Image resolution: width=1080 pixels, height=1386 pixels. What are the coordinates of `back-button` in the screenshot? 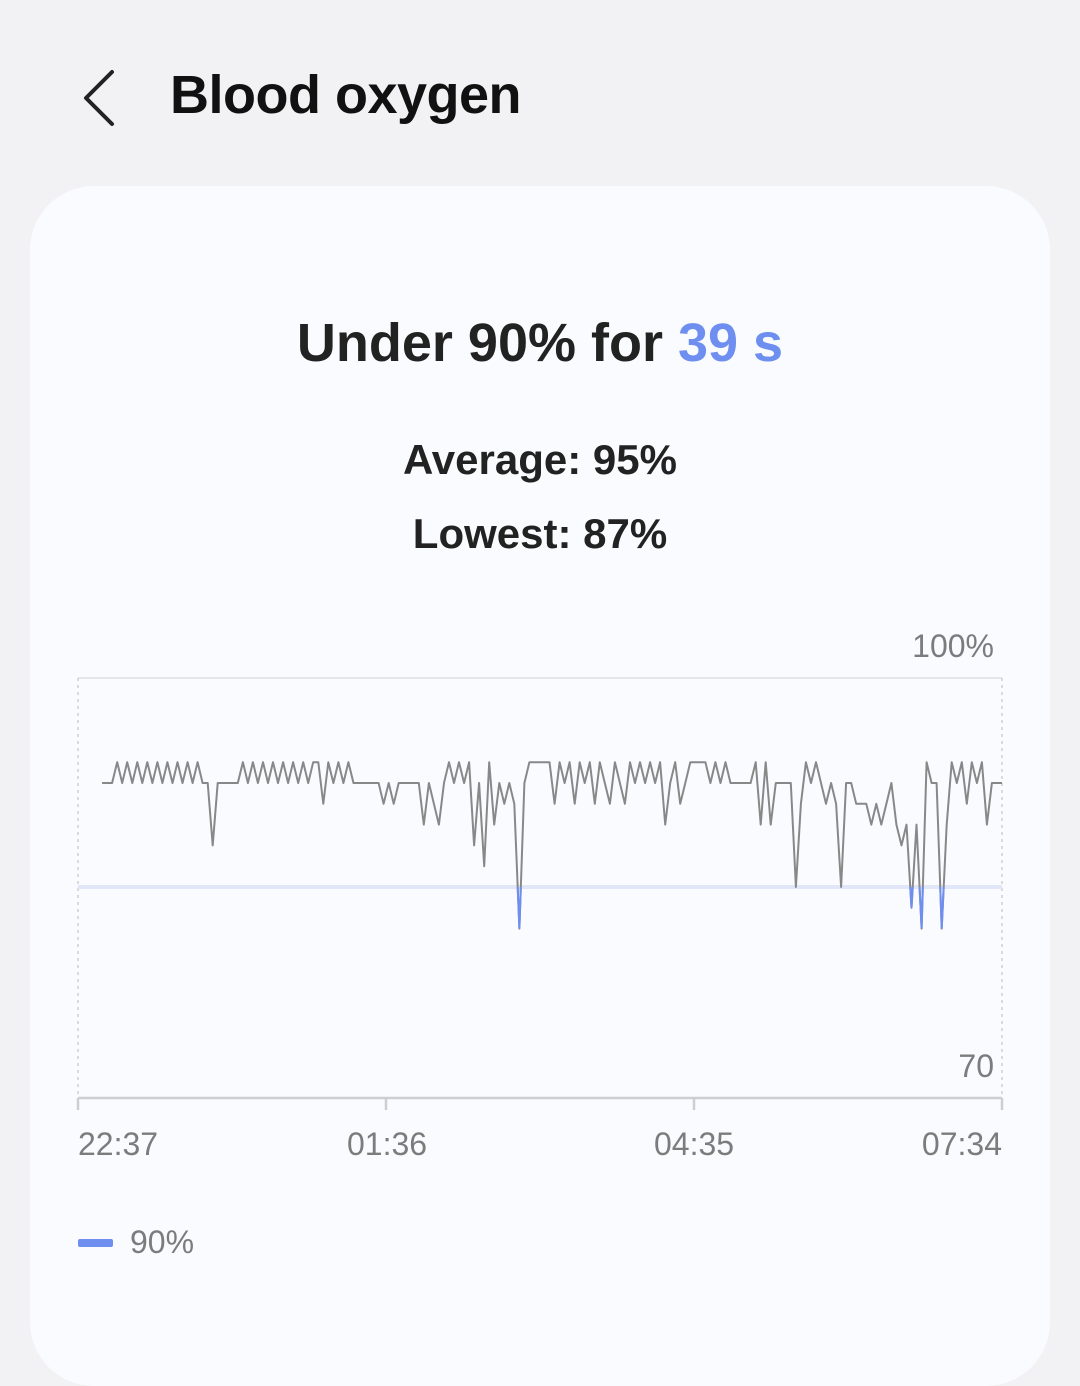 It's located at (103, 98).